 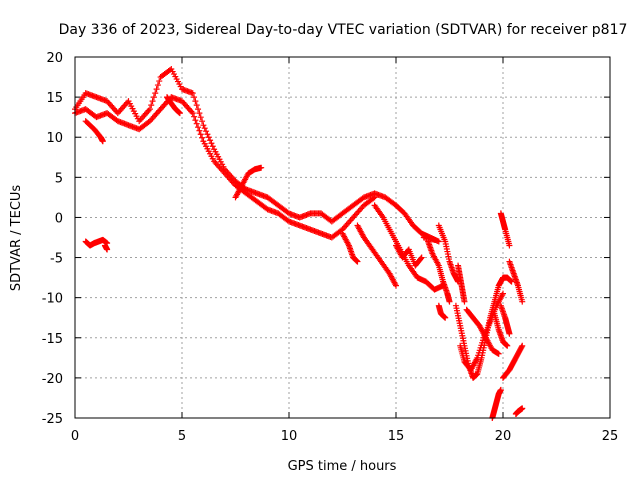 What do you see at coordinates (289, 436) in the screenshot?
I see `x-tick-label: 10` at bounding box center [289, 436].